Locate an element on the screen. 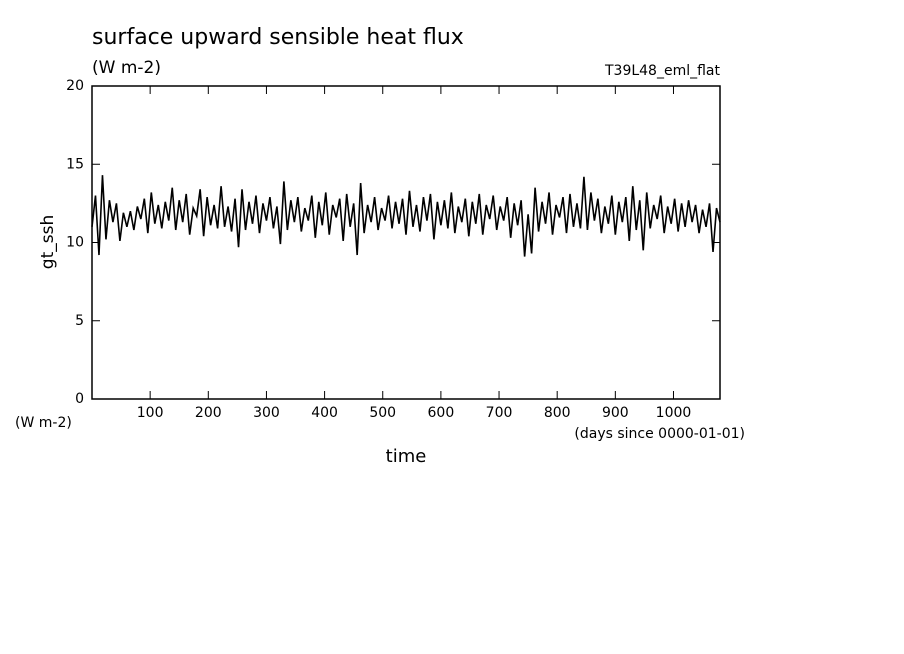 This screenshot has height=654, width=904. x-tick-label: 800 is located at coordinates (557, 413).